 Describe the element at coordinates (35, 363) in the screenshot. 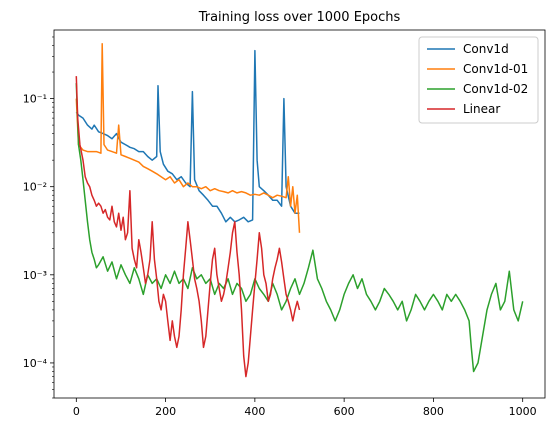

I see `y-tick-label: 10⁻⁴` at that location.